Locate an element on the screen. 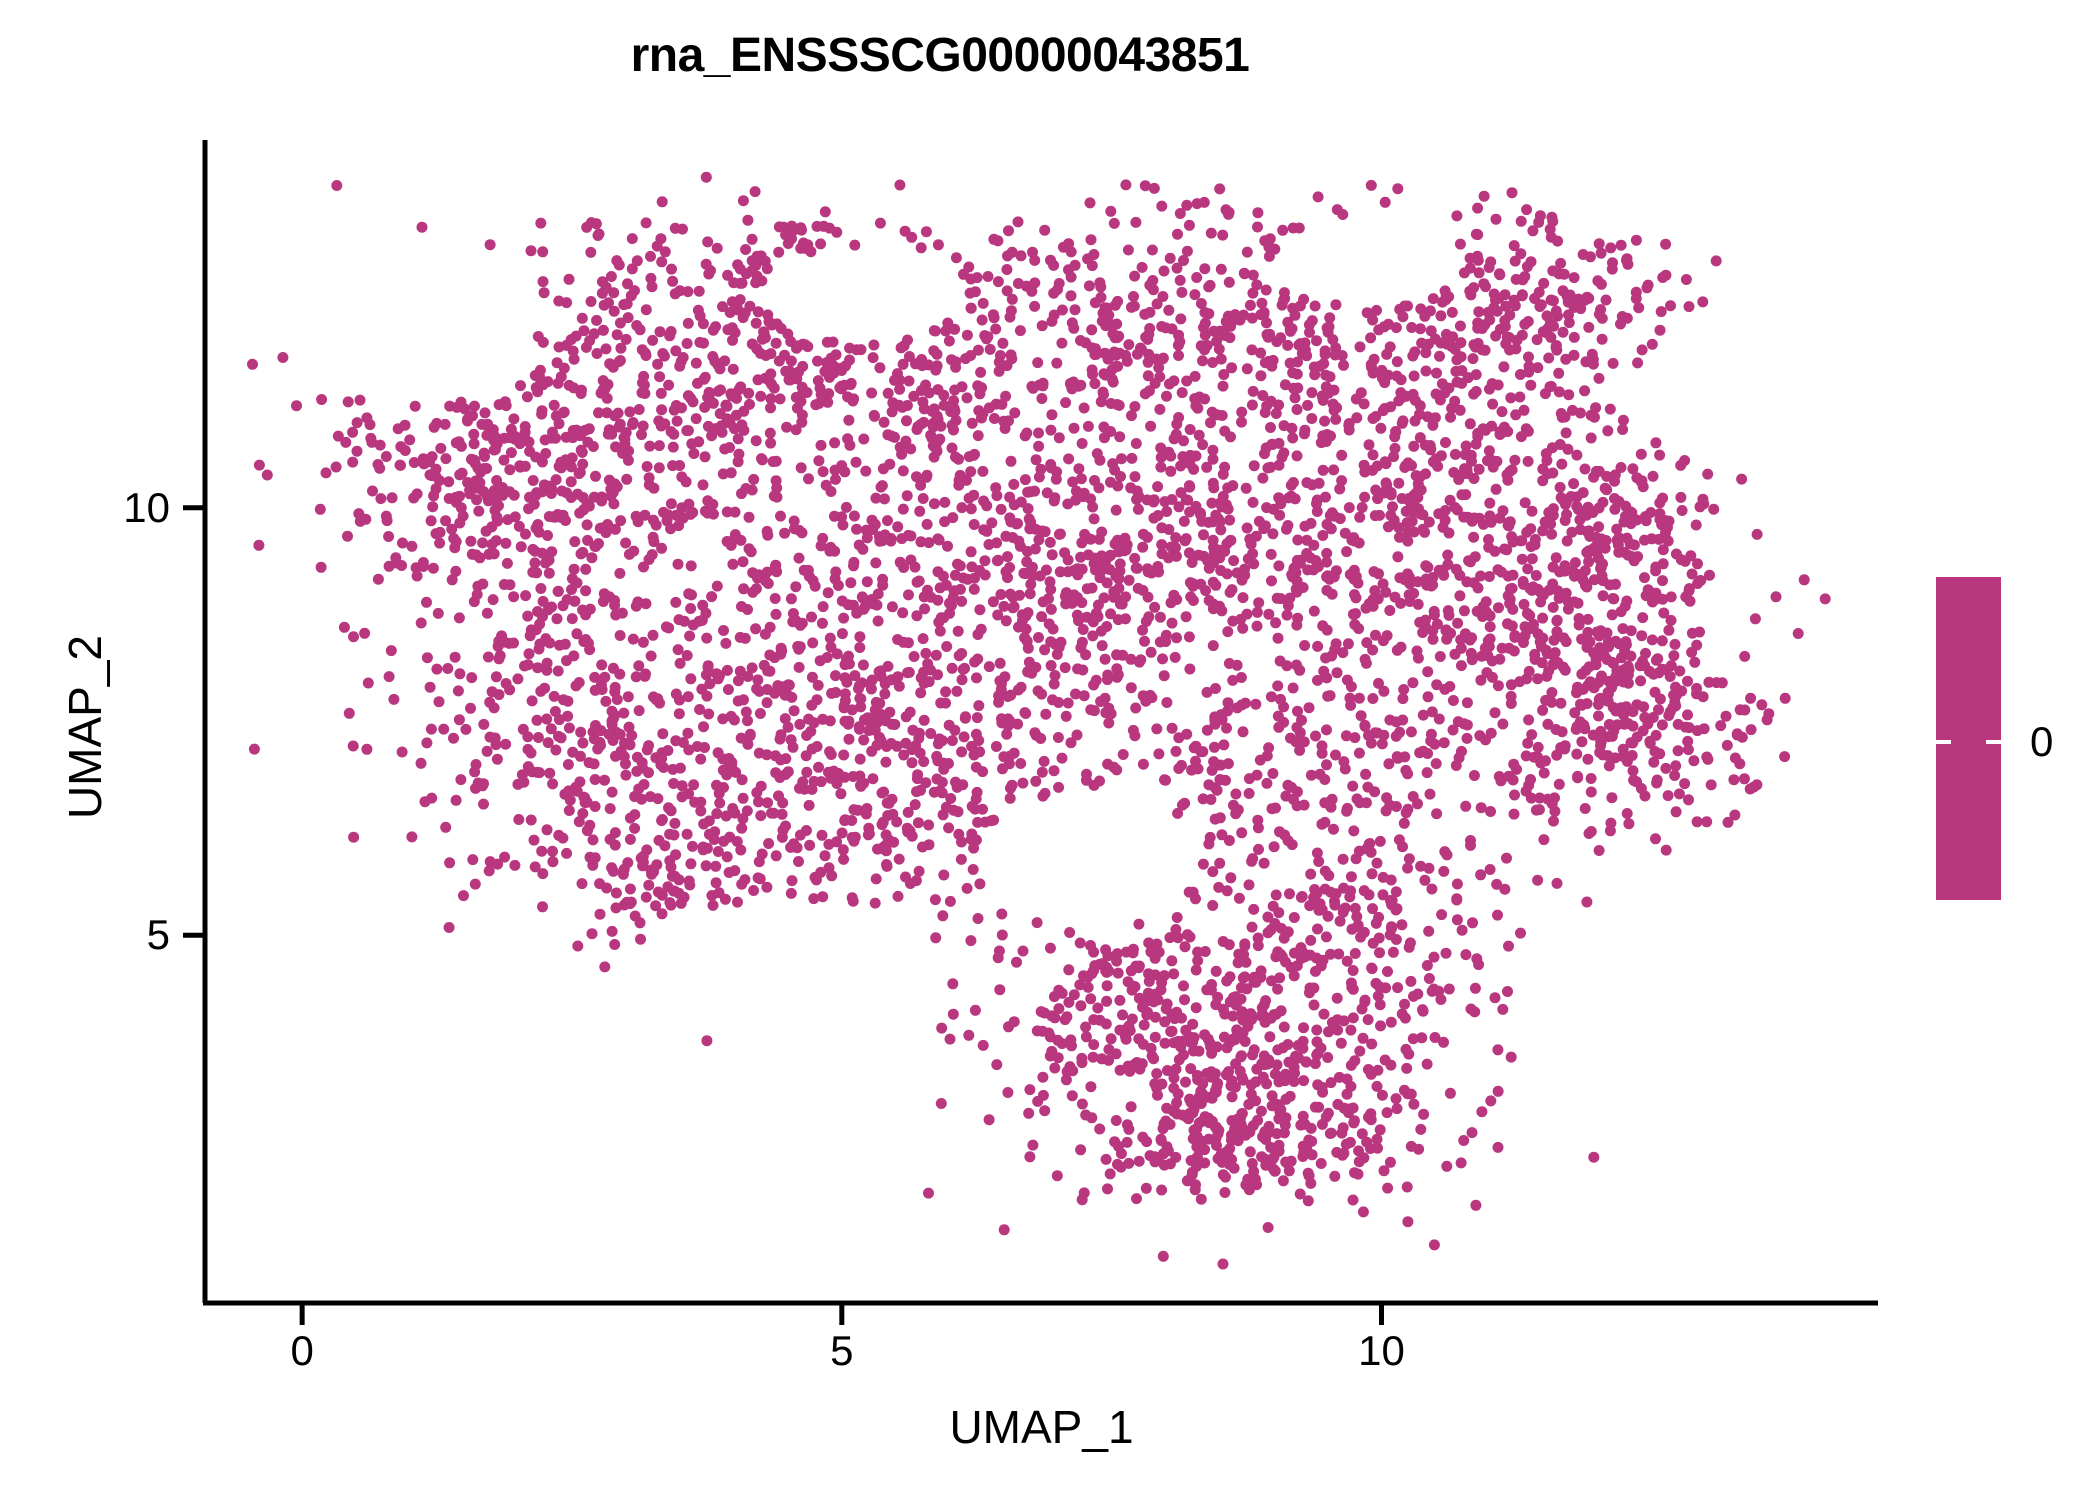  colorbar-tick-label-0: 0 is located at coordinates (2042, 741).